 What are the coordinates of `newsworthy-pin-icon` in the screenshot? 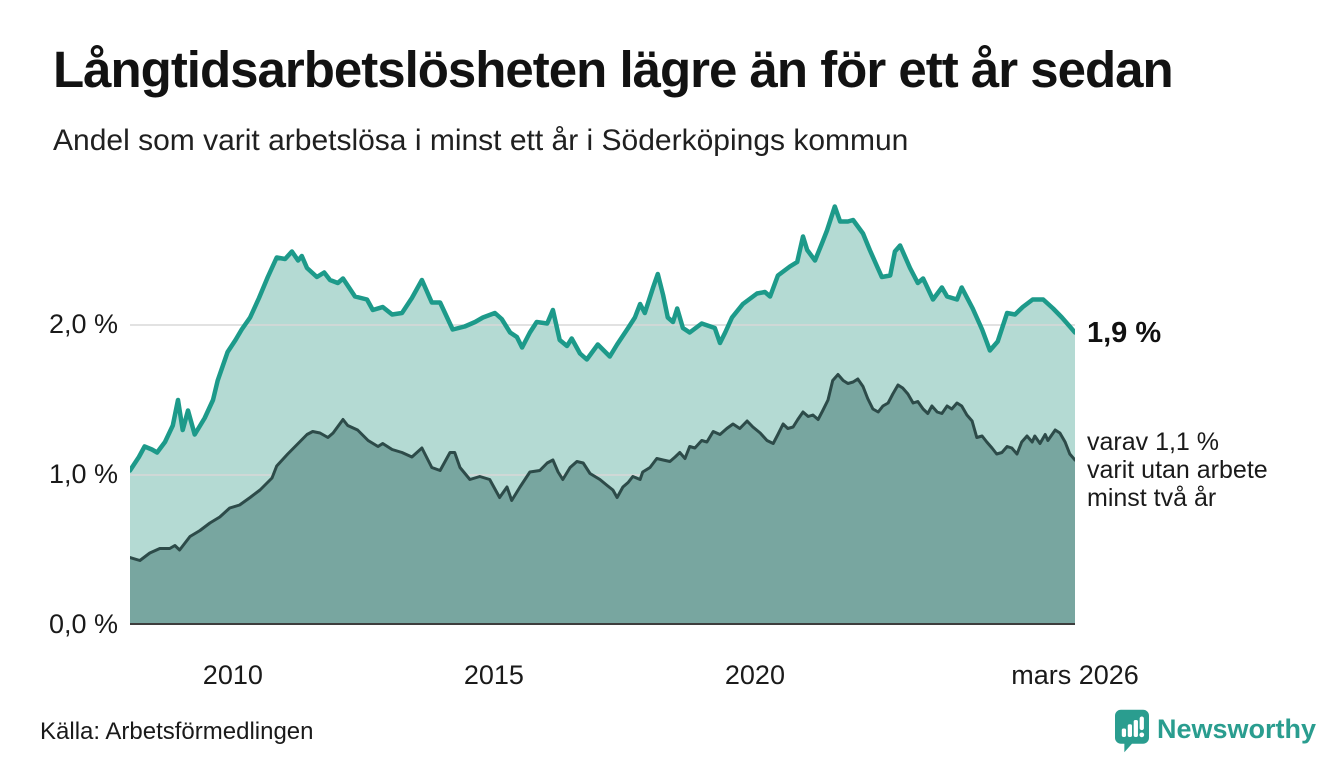 It's located at (1132, 731).